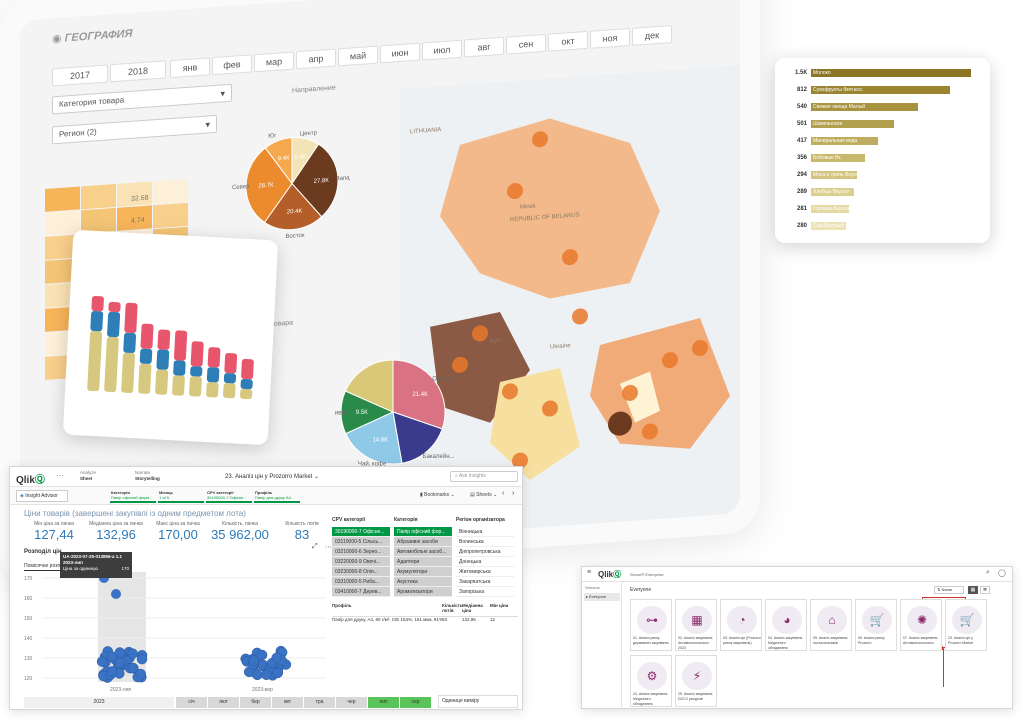 The width and height of the screenshot is (1024, 720). What do you see at coordinates (838, 124) in the screenshot?
I see `hbar-row: 501 Шампанское` at bounding box center [838, 124].